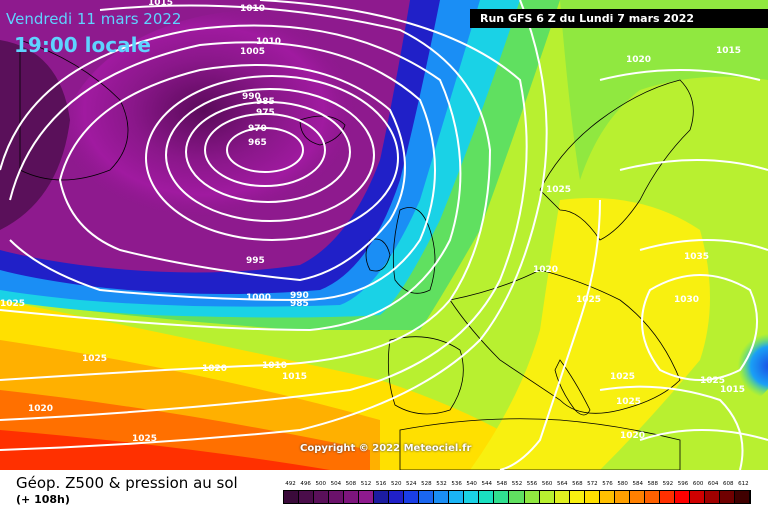  I want to click on scale-value-label: 612, so click(743, 484).